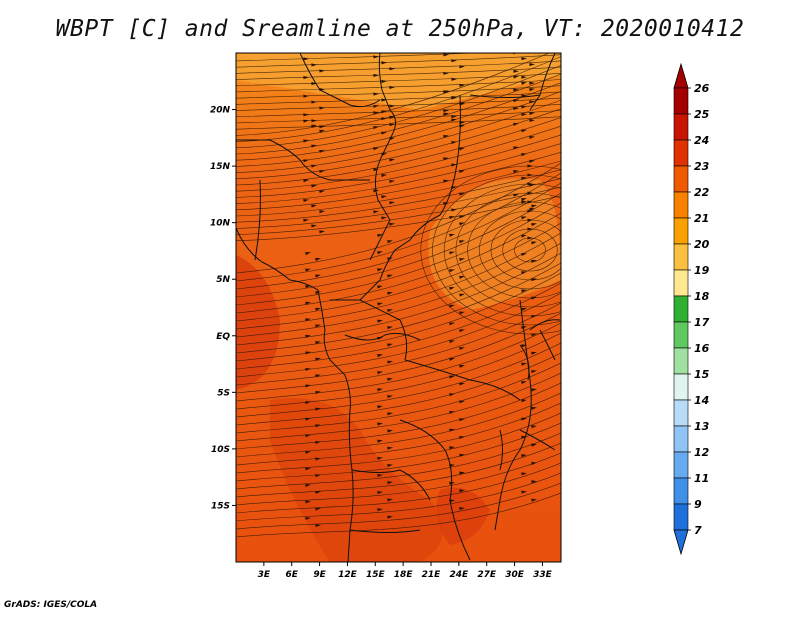  Describe the element at coordinates (702, 452) in the screenshot. I see `colorbar-label: 12` at that location.